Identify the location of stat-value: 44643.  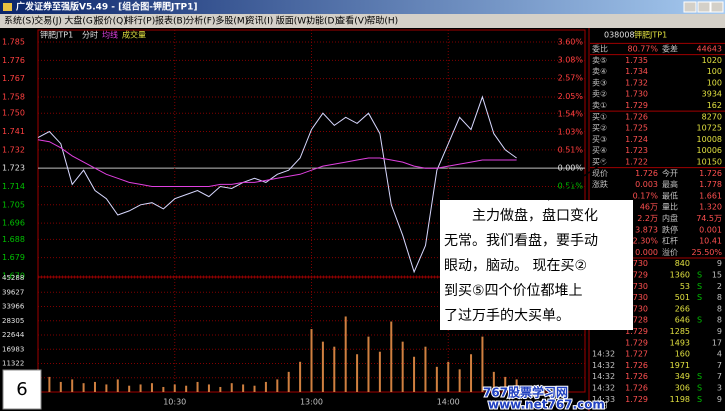
(709, 49).